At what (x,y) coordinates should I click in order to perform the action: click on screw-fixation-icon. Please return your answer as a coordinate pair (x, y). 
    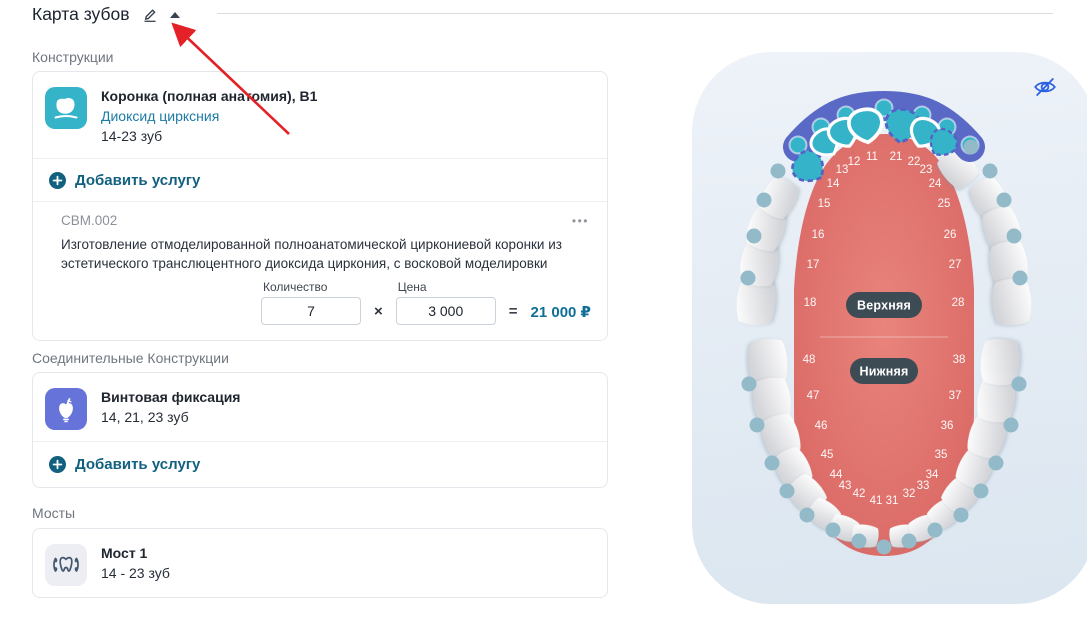
    Looking at the image, I should click on (66, 409).